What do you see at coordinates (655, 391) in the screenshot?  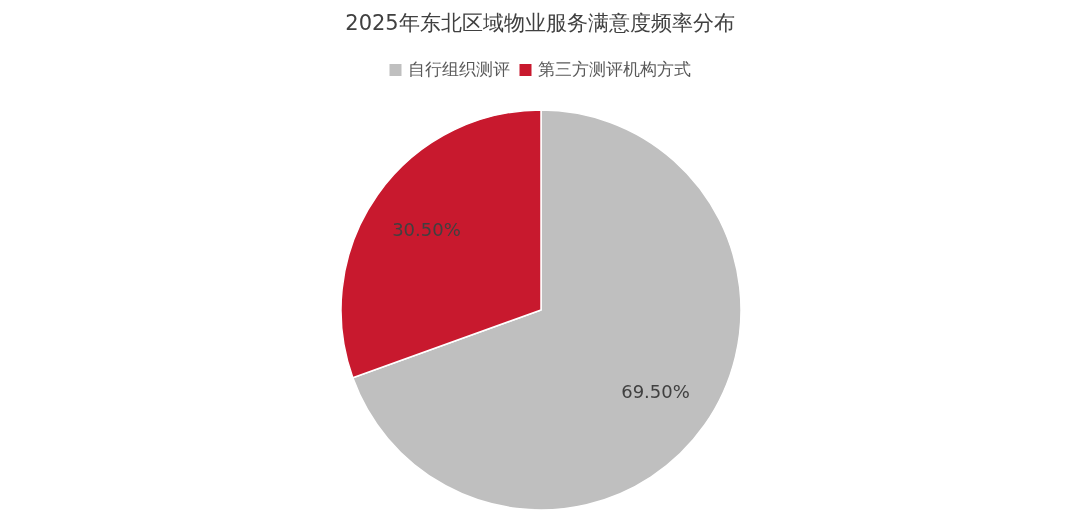 I see `data-label: 69.50%` at bounding box center [655, 391].